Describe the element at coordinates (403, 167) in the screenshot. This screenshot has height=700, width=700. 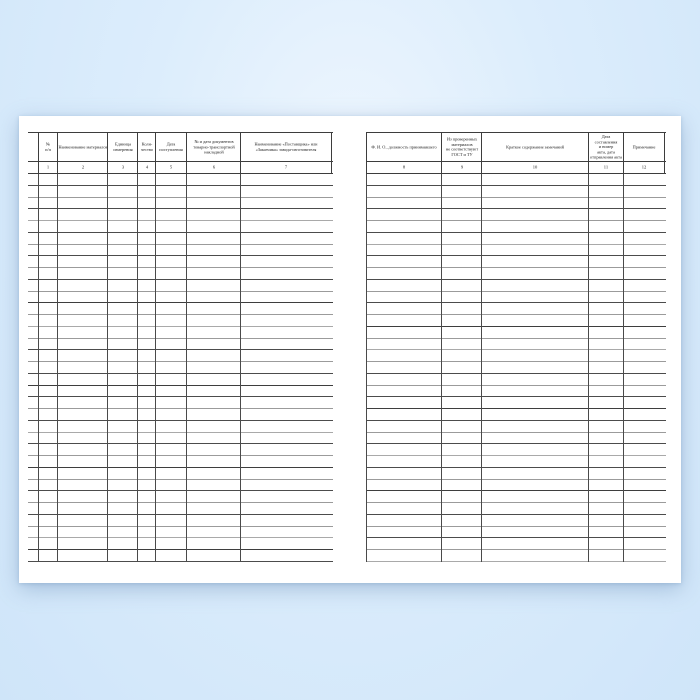
I see `column-number-cell: 8` at that location.